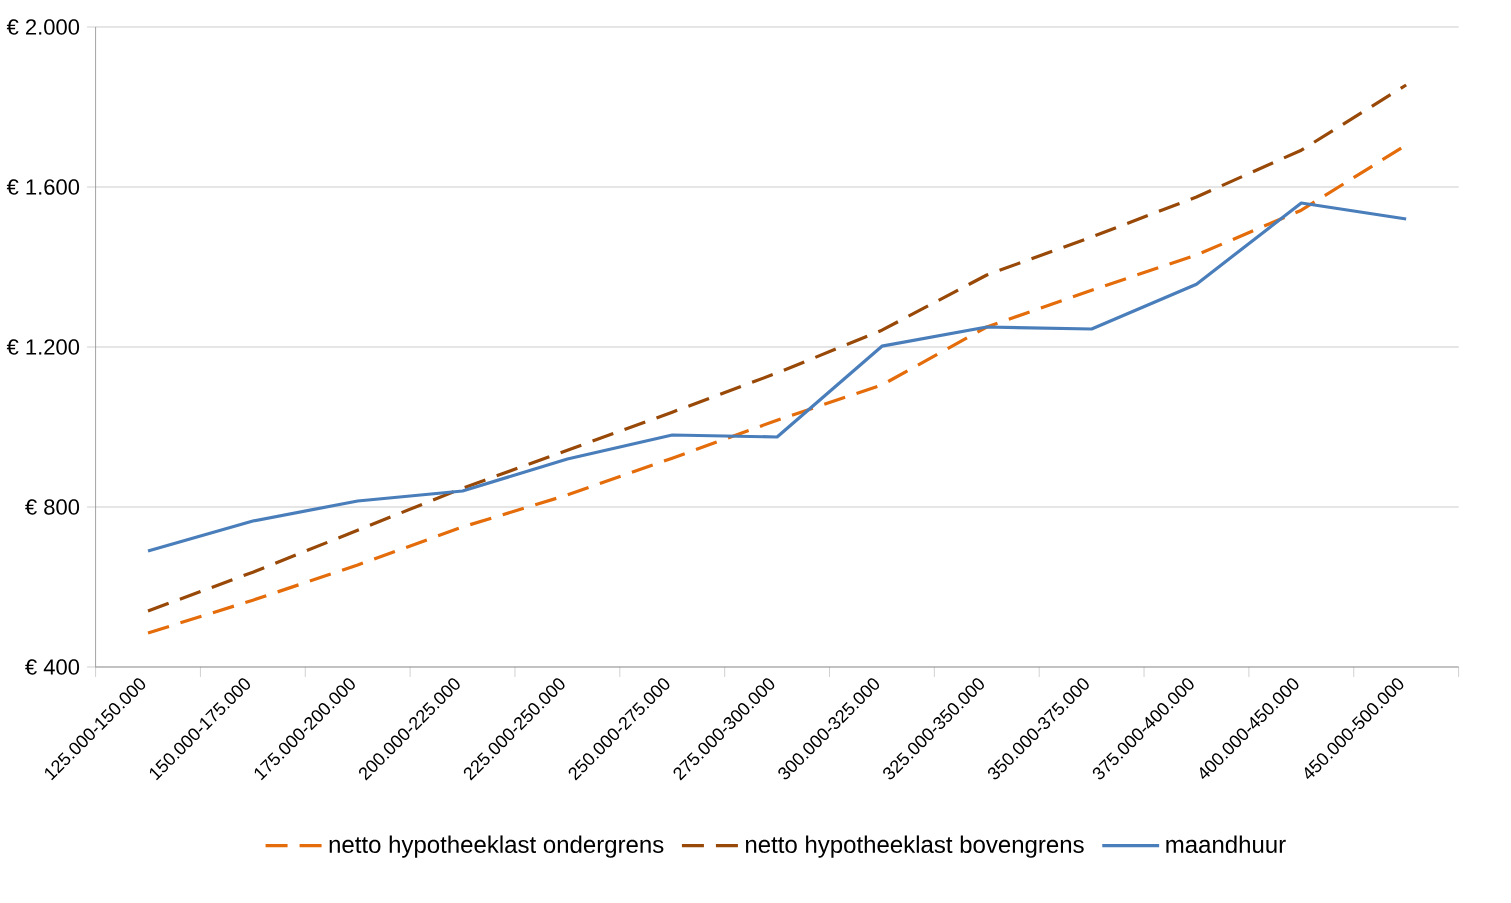  What do you see at coordinates (43, 347) in the screenshot?
I see `y-tick-label: € 1.200` at bounding box center [43, 347].